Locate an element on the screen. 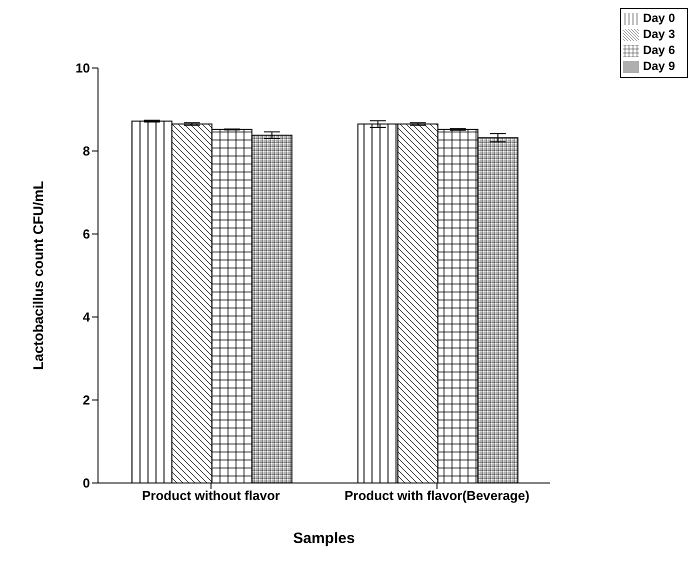 Image resolution: width=698 pixels, height=573 pixels. legend-label: Day 0 is located at coordinates (658, 18).